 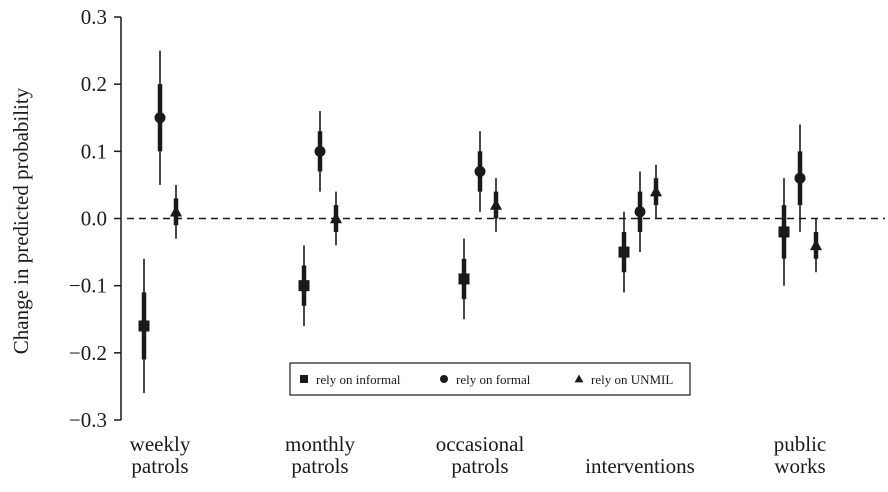 I want to click on x-category-label: public, so click(x=800, y=444).